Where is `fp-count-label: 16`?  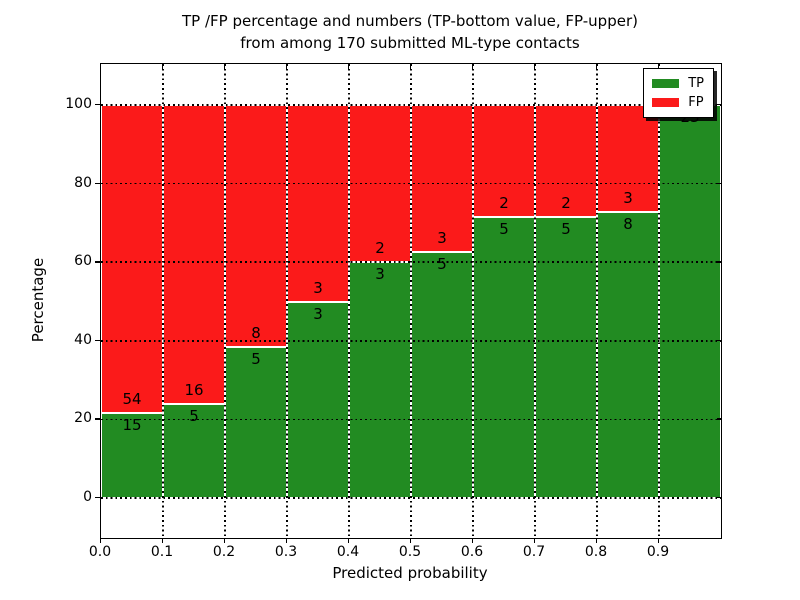 fp-count-label: 16 is located at coordinates (194, 390).